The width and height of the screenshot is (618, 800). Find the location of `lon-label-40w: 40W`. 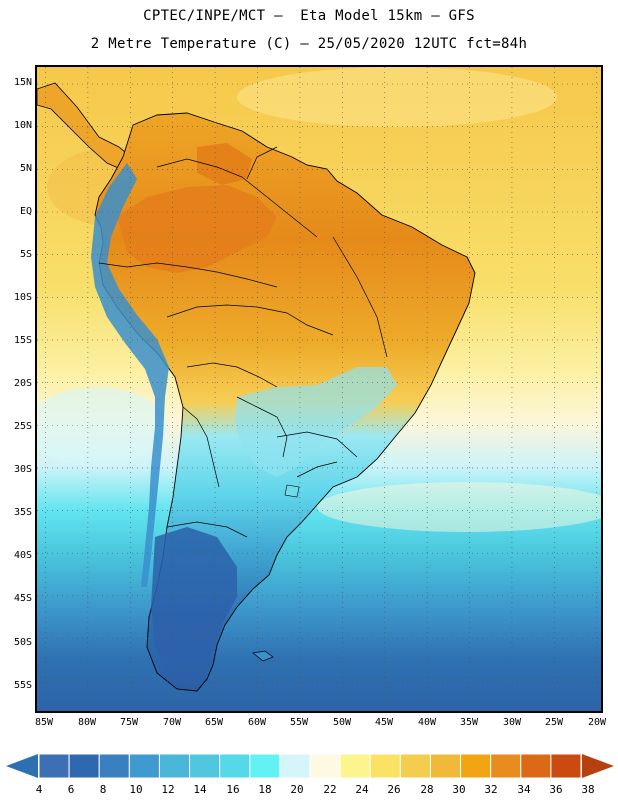

lon-label-40w: 40W is located at coordinates (427, 722).